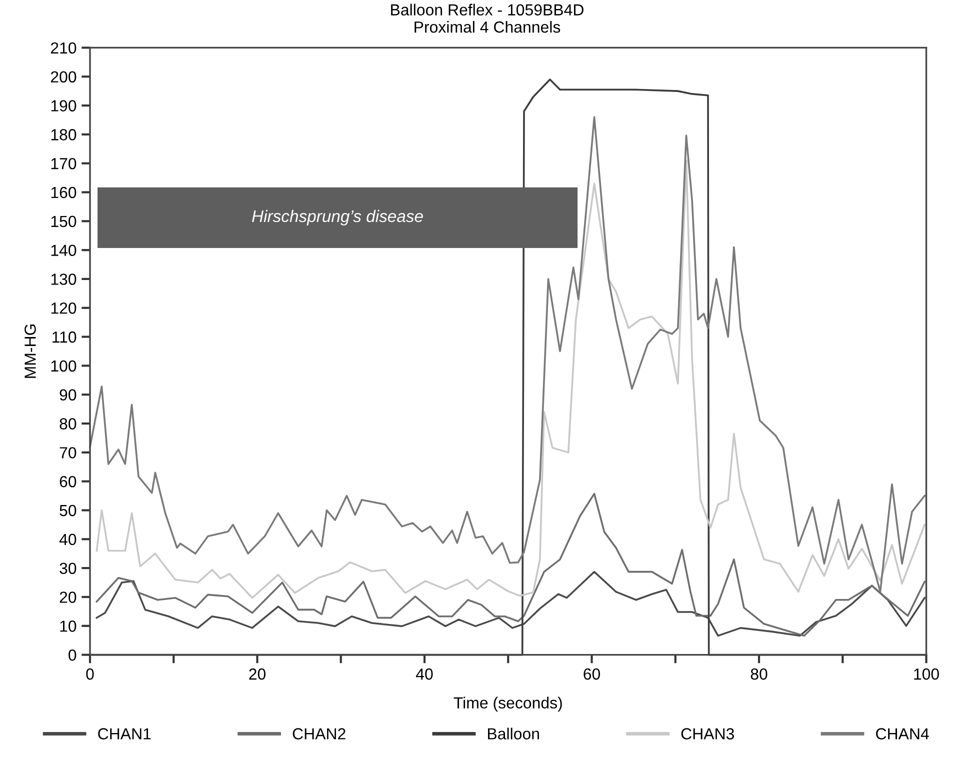 The image size is (974, 757). I want to click on annotation: Hirschsprung’s disease, so click(337, 218).